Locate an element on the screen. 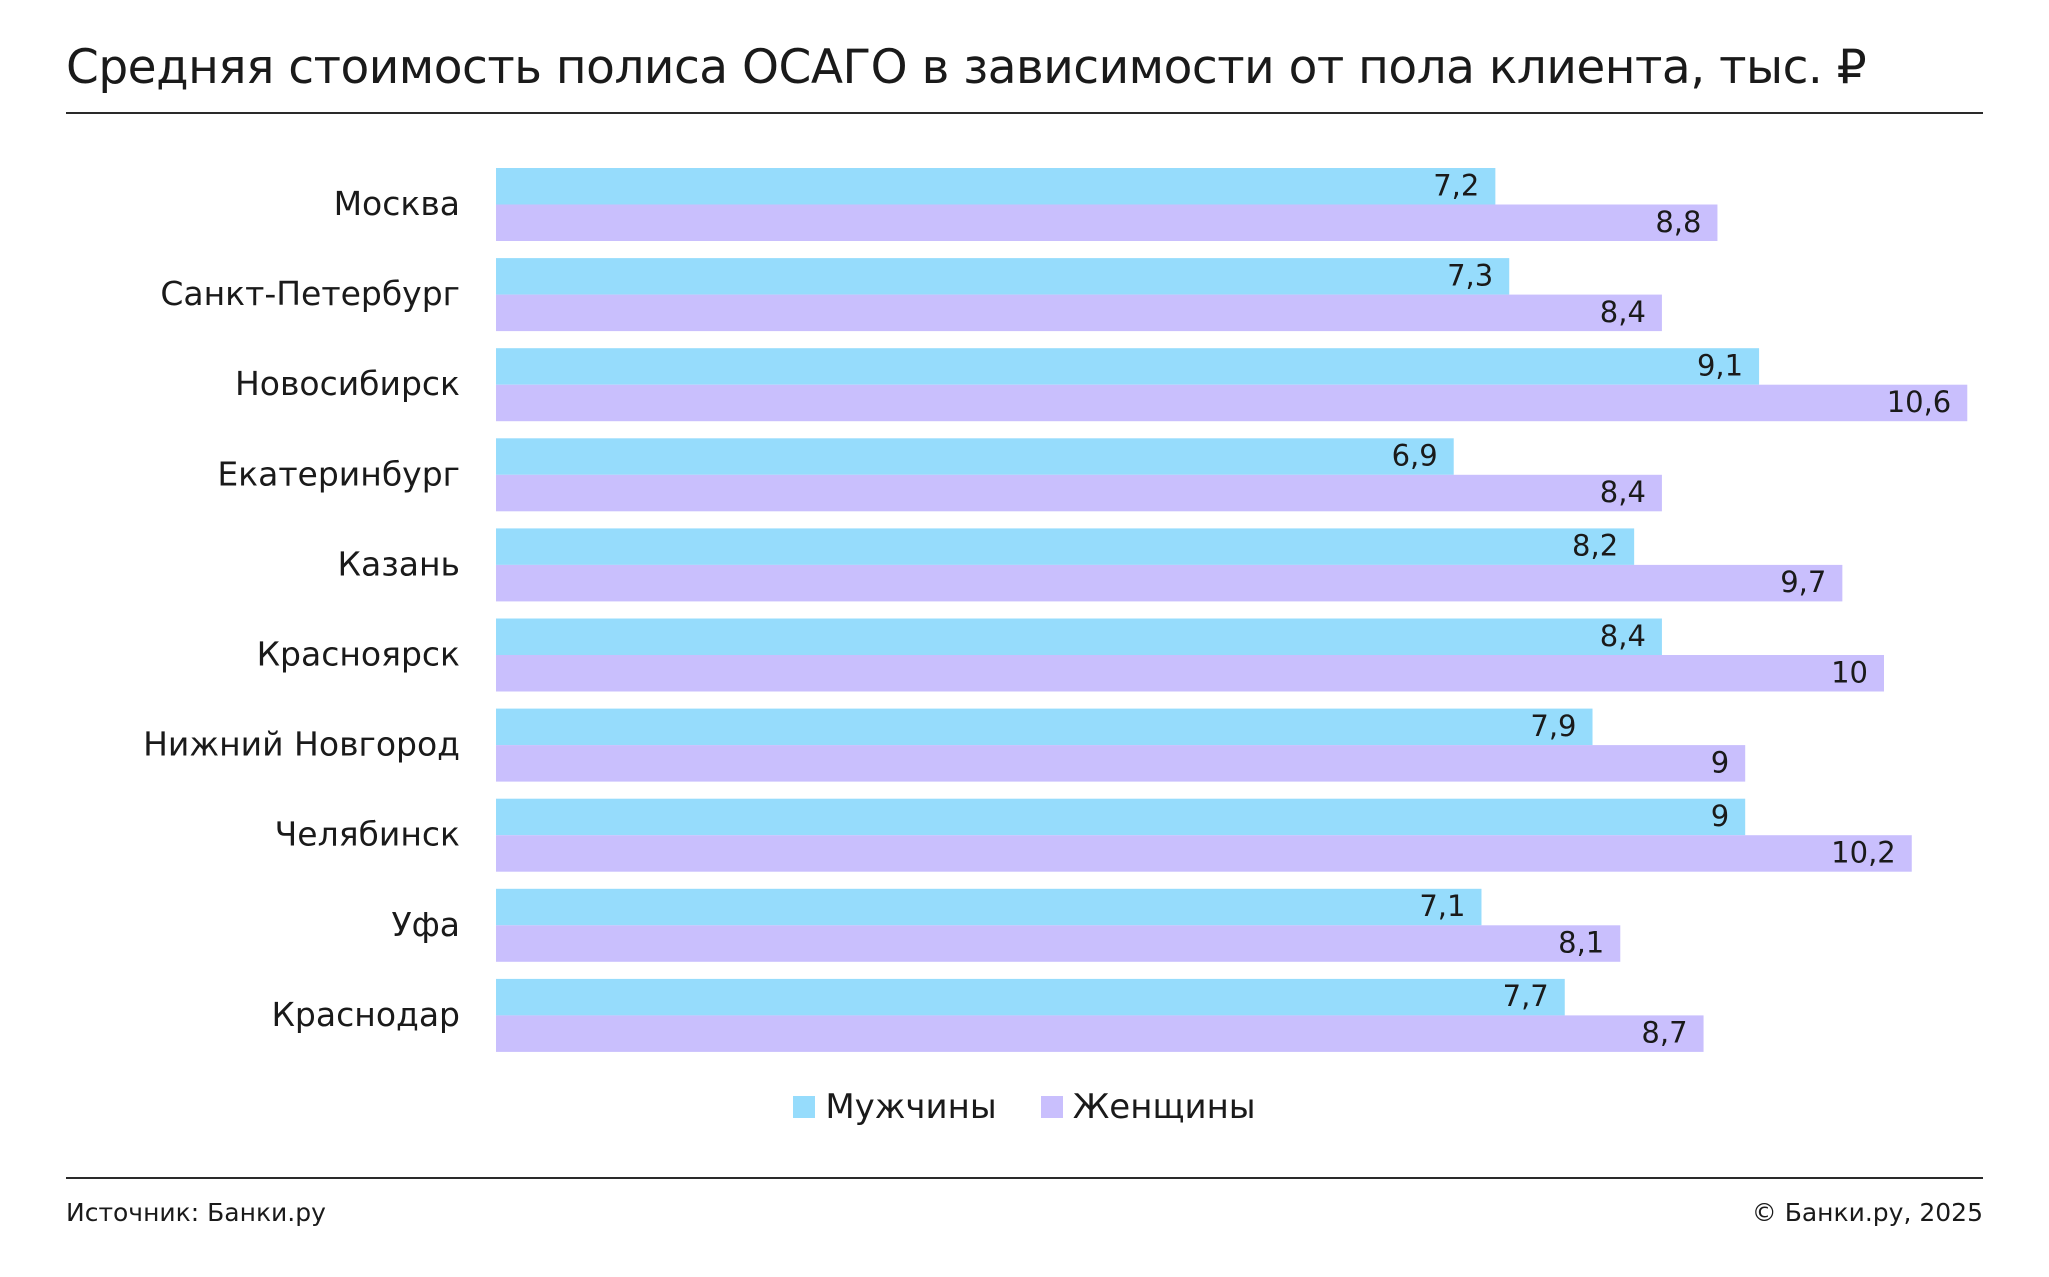 This screenshot has height=1277, width=2049. bar-value-label-men: 7,7 is located at coordinates (1526, 996).